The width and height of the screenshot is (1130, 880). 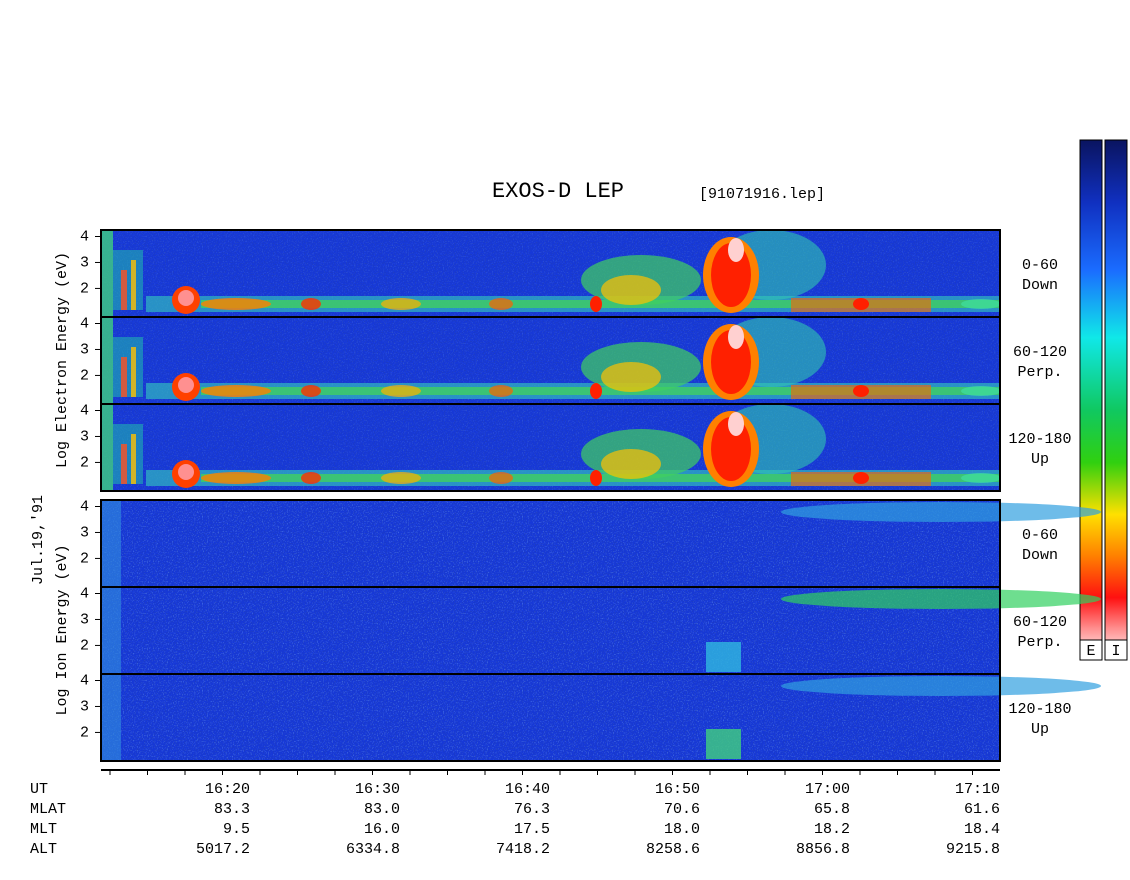 What do you see at coordinates (762, 194) in the screenshot?
I see `subtitle: [91071916.lep]` at bounding box center [762, 194].